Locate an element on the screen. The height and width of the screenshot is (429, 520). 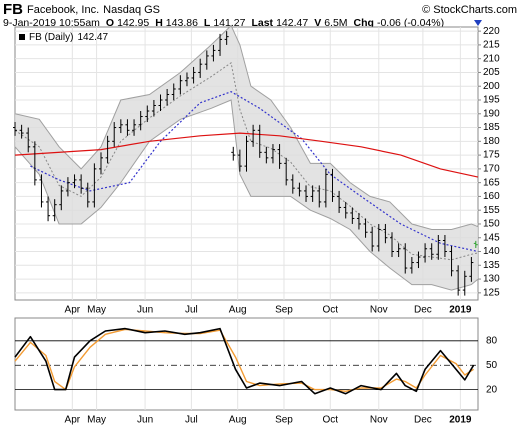
copyright: © StockCharts.com is located at coordinates (469, 10).